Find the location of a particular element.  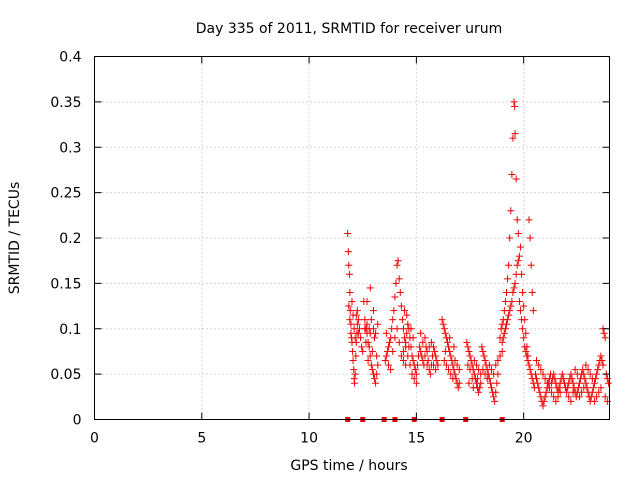

x-tick-label: 15 is located at coordinates (416, 439).